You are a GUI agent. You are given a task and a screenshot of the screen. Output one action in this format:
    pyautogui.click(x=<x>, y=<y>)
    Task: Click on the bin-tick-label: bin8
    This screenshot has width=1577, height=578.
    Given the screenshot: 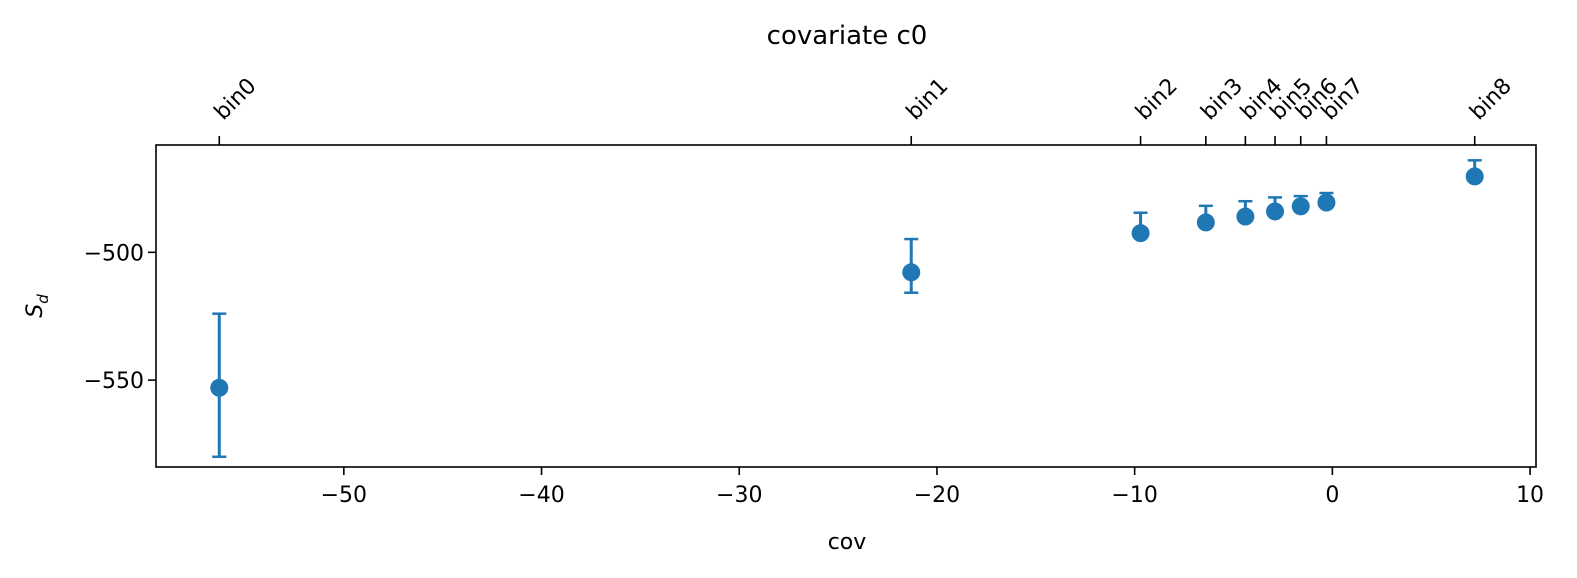 What is the action you would take?
    pyautogui.click(x=1491, y=100)
    